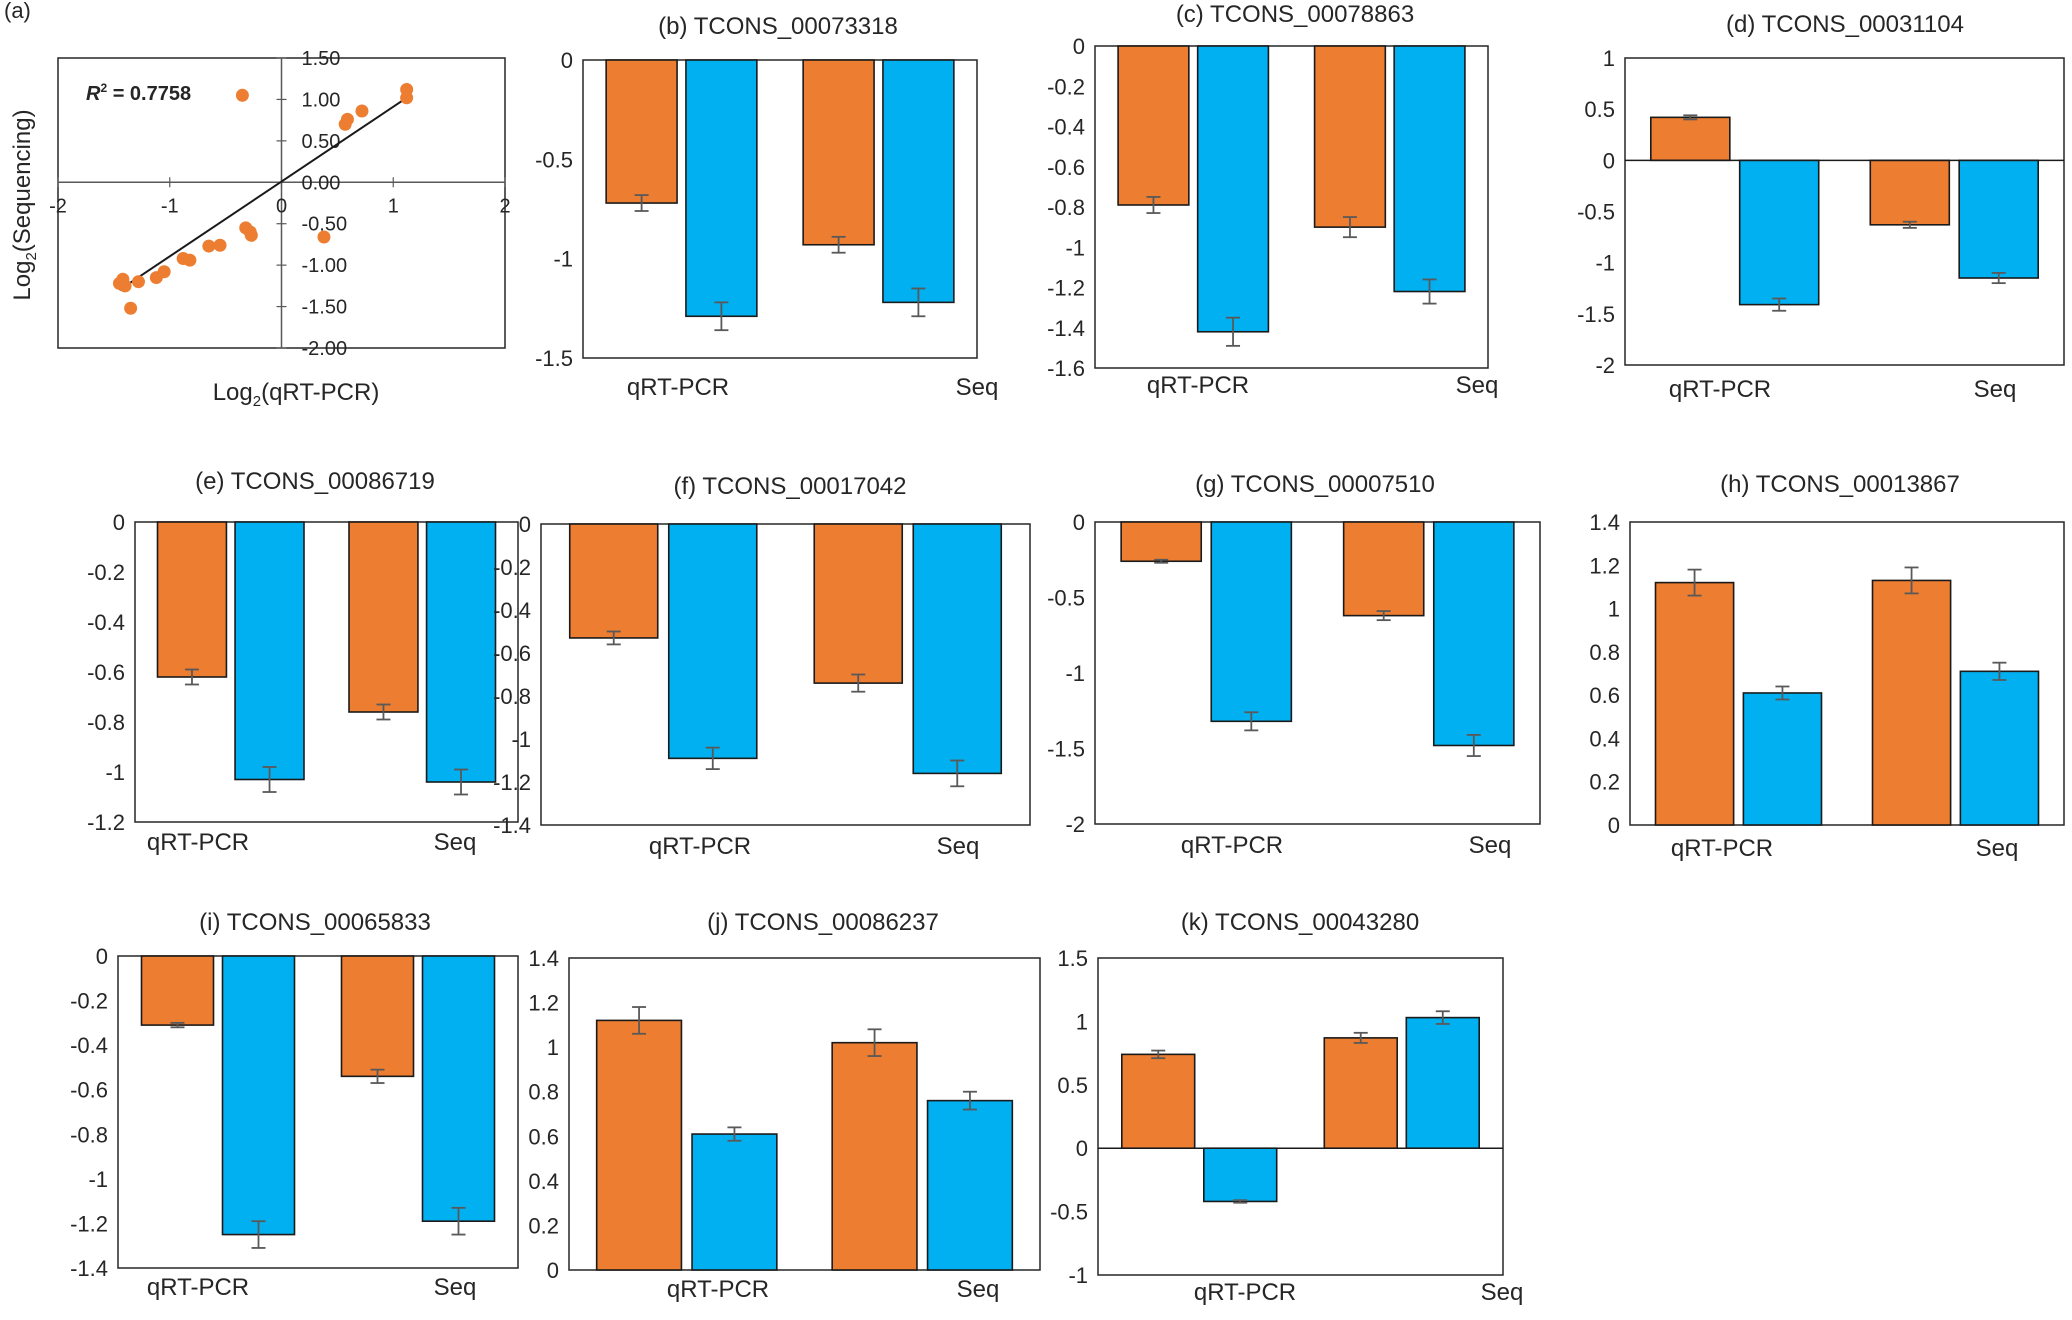 The width and height of the screenshot is (2072, 1320). I want to click on x-axis-label: Log2(qRT-PCR), so click(296, 394).